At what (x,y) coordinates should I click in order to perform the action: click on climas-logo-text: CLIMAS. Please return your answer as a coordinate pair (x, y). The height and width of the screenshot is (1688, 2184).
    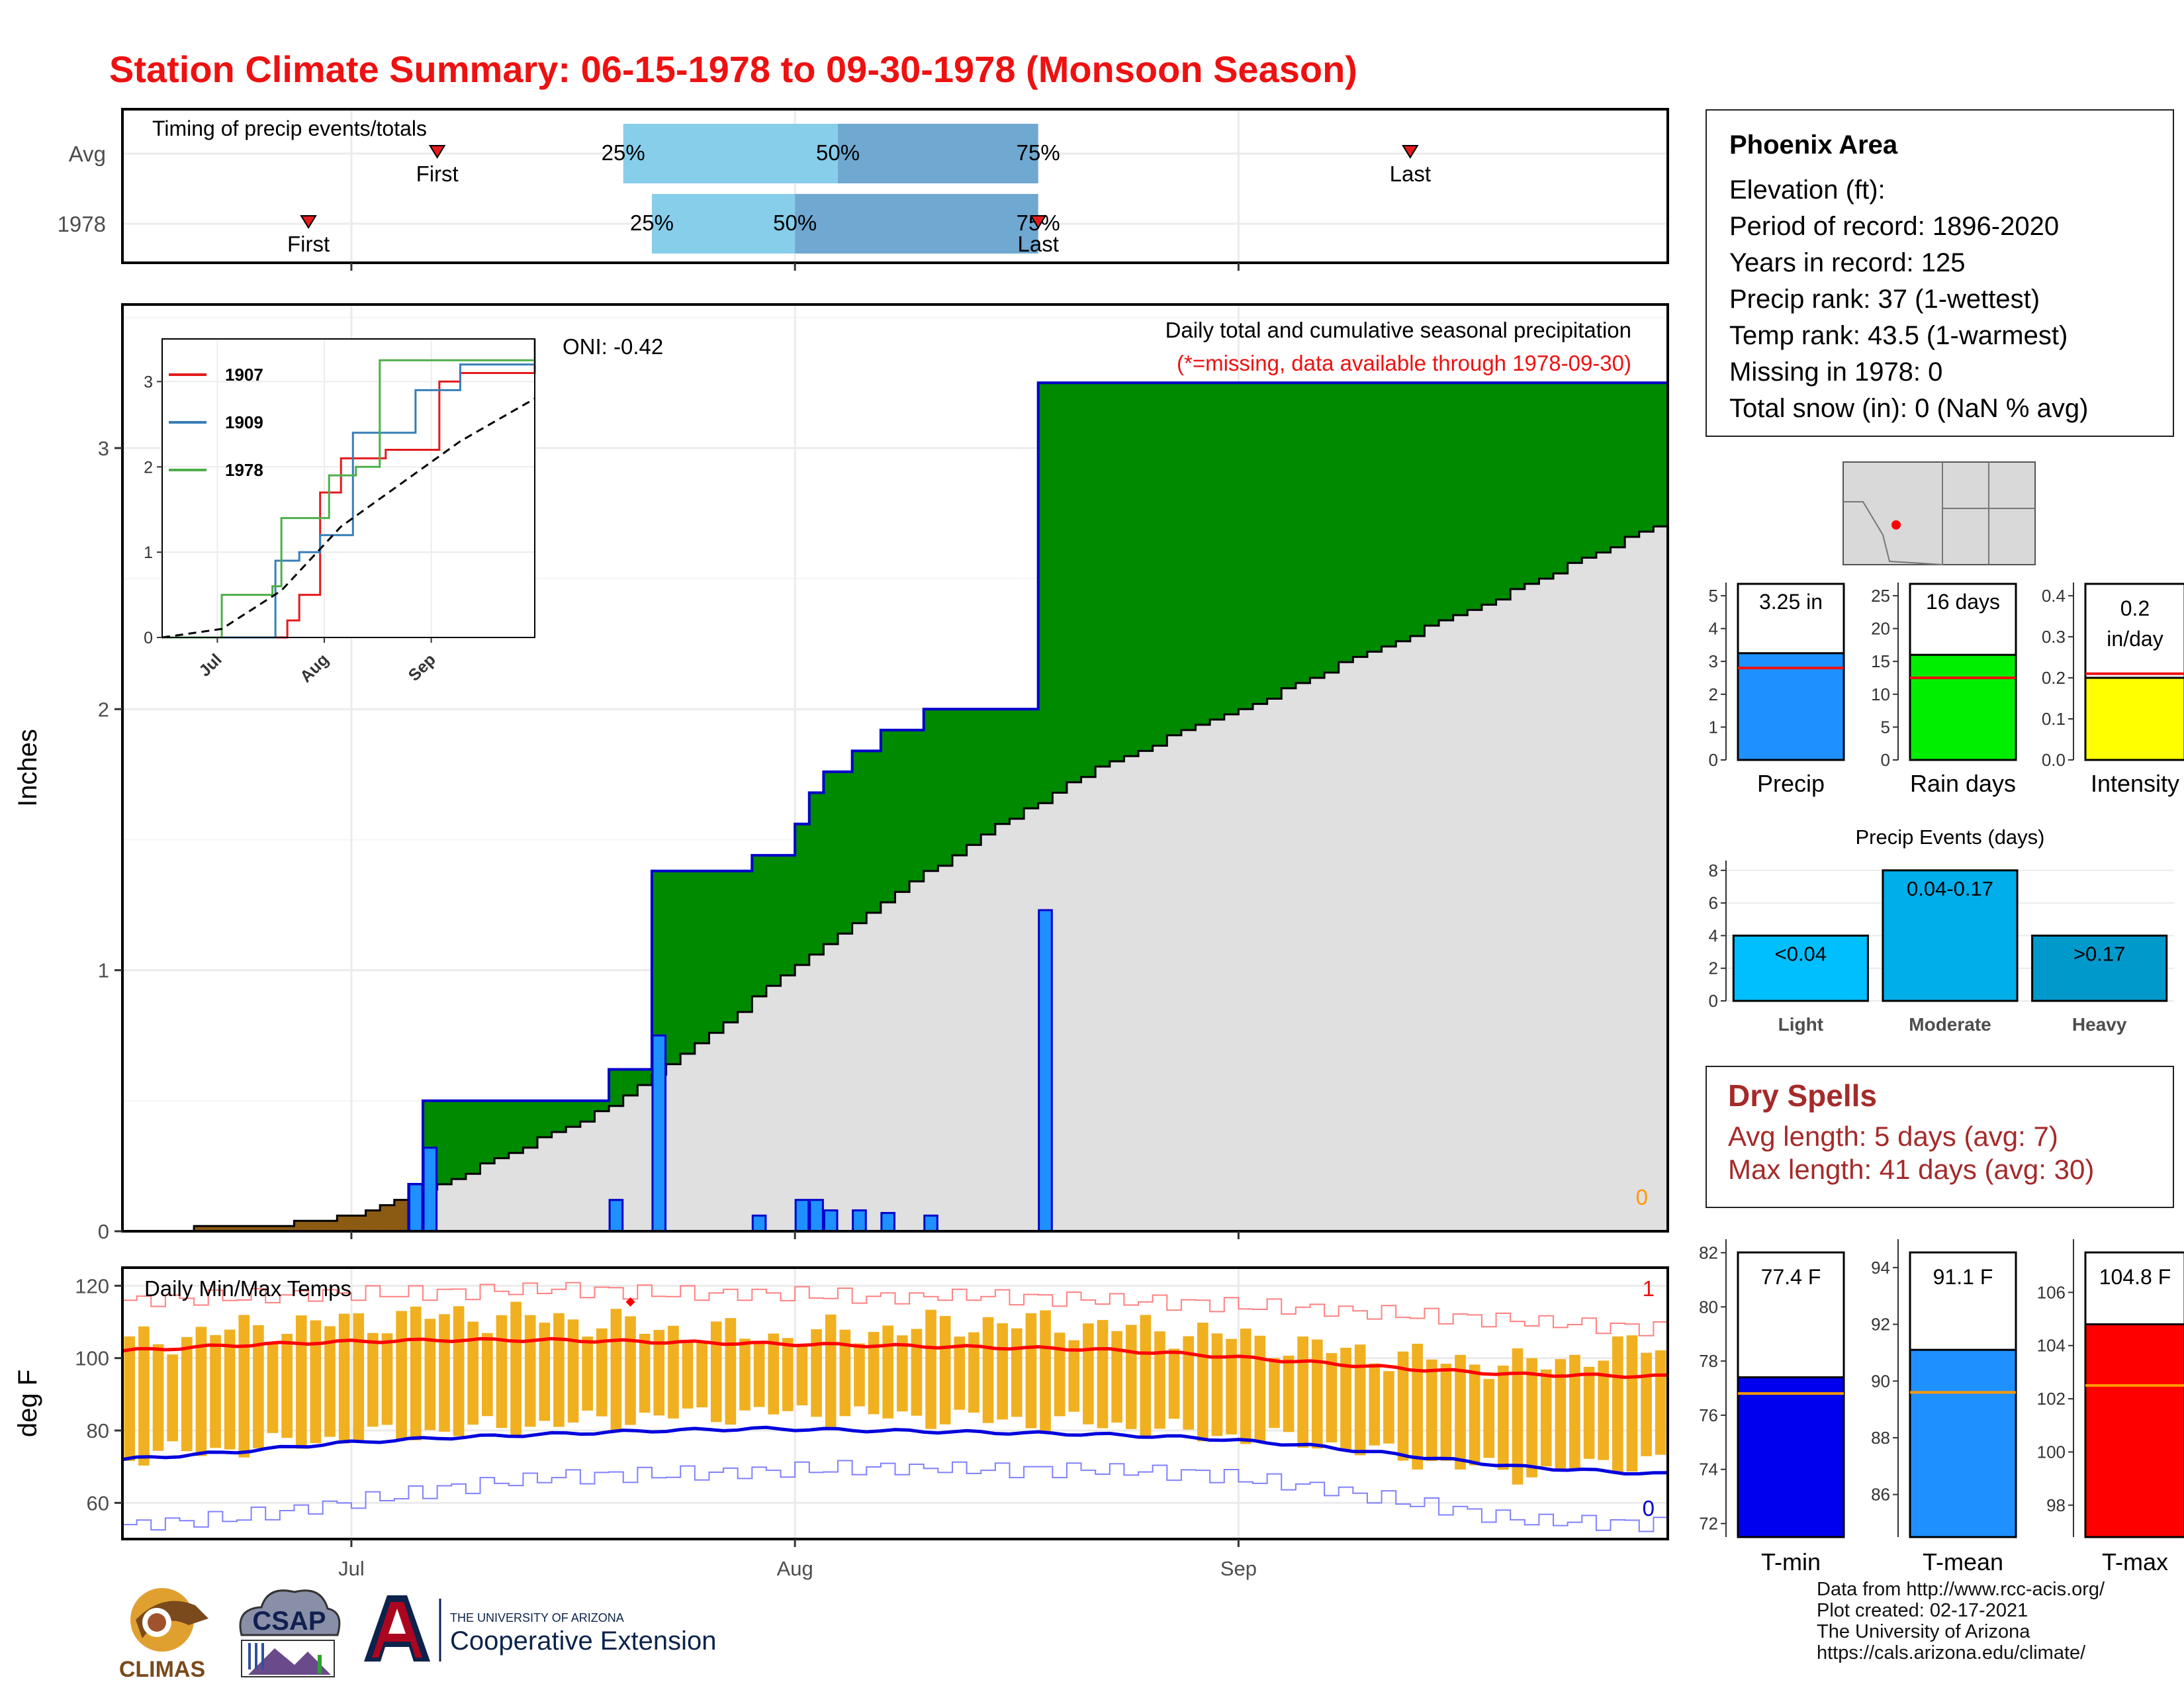
    Looking at the image, I should click on (162, 1669).